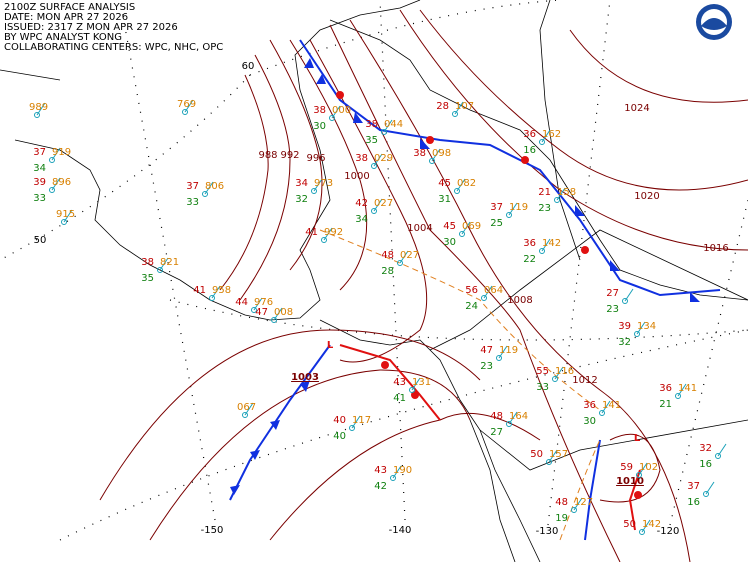 The height and width of the screenshot is (562, 748). What do you see at coordinates (246, 407) in the screenshot?
I see `station-pressure: 067` at bounding box center [246, 407].